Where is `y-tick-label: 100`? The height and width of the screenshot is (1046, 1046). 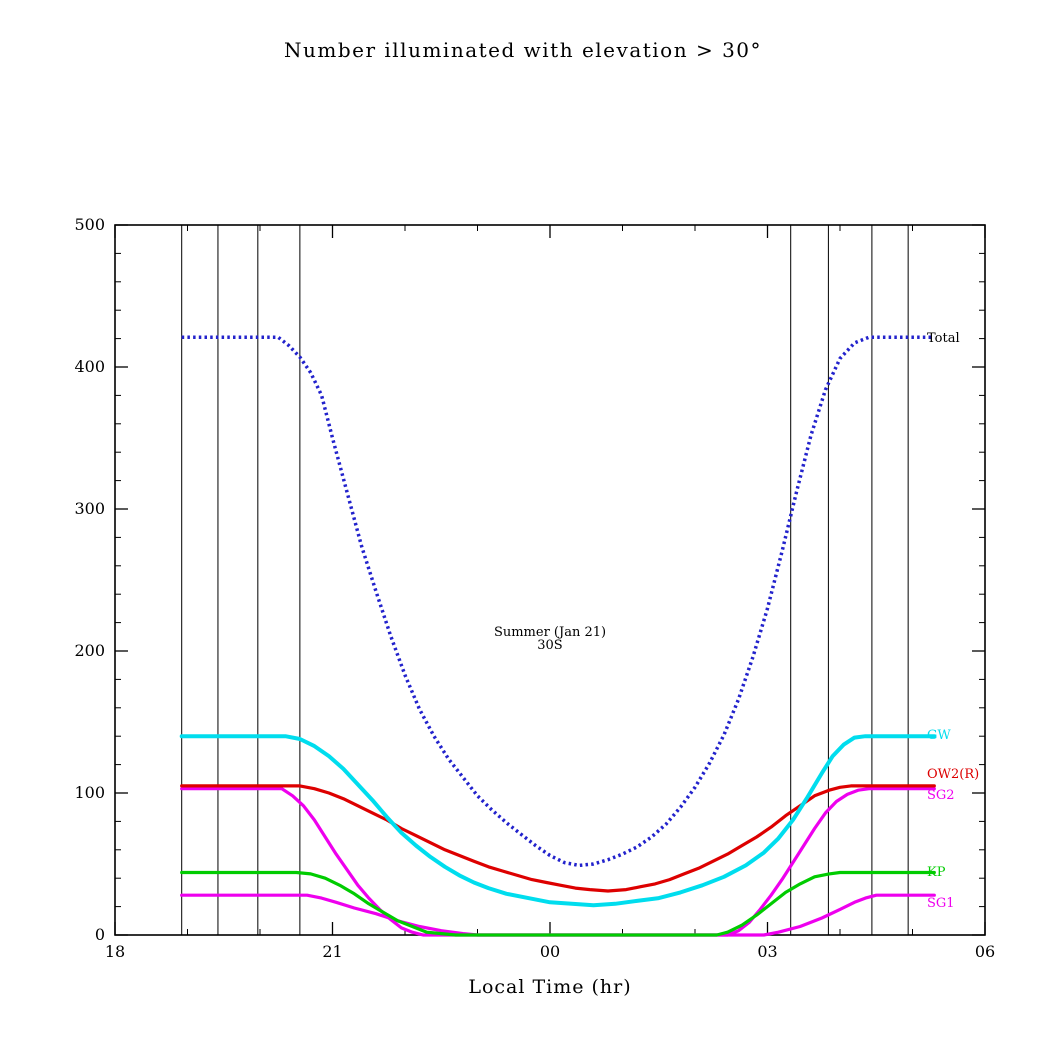 y-tick-label: 100 is located at coordinates (89, 792).